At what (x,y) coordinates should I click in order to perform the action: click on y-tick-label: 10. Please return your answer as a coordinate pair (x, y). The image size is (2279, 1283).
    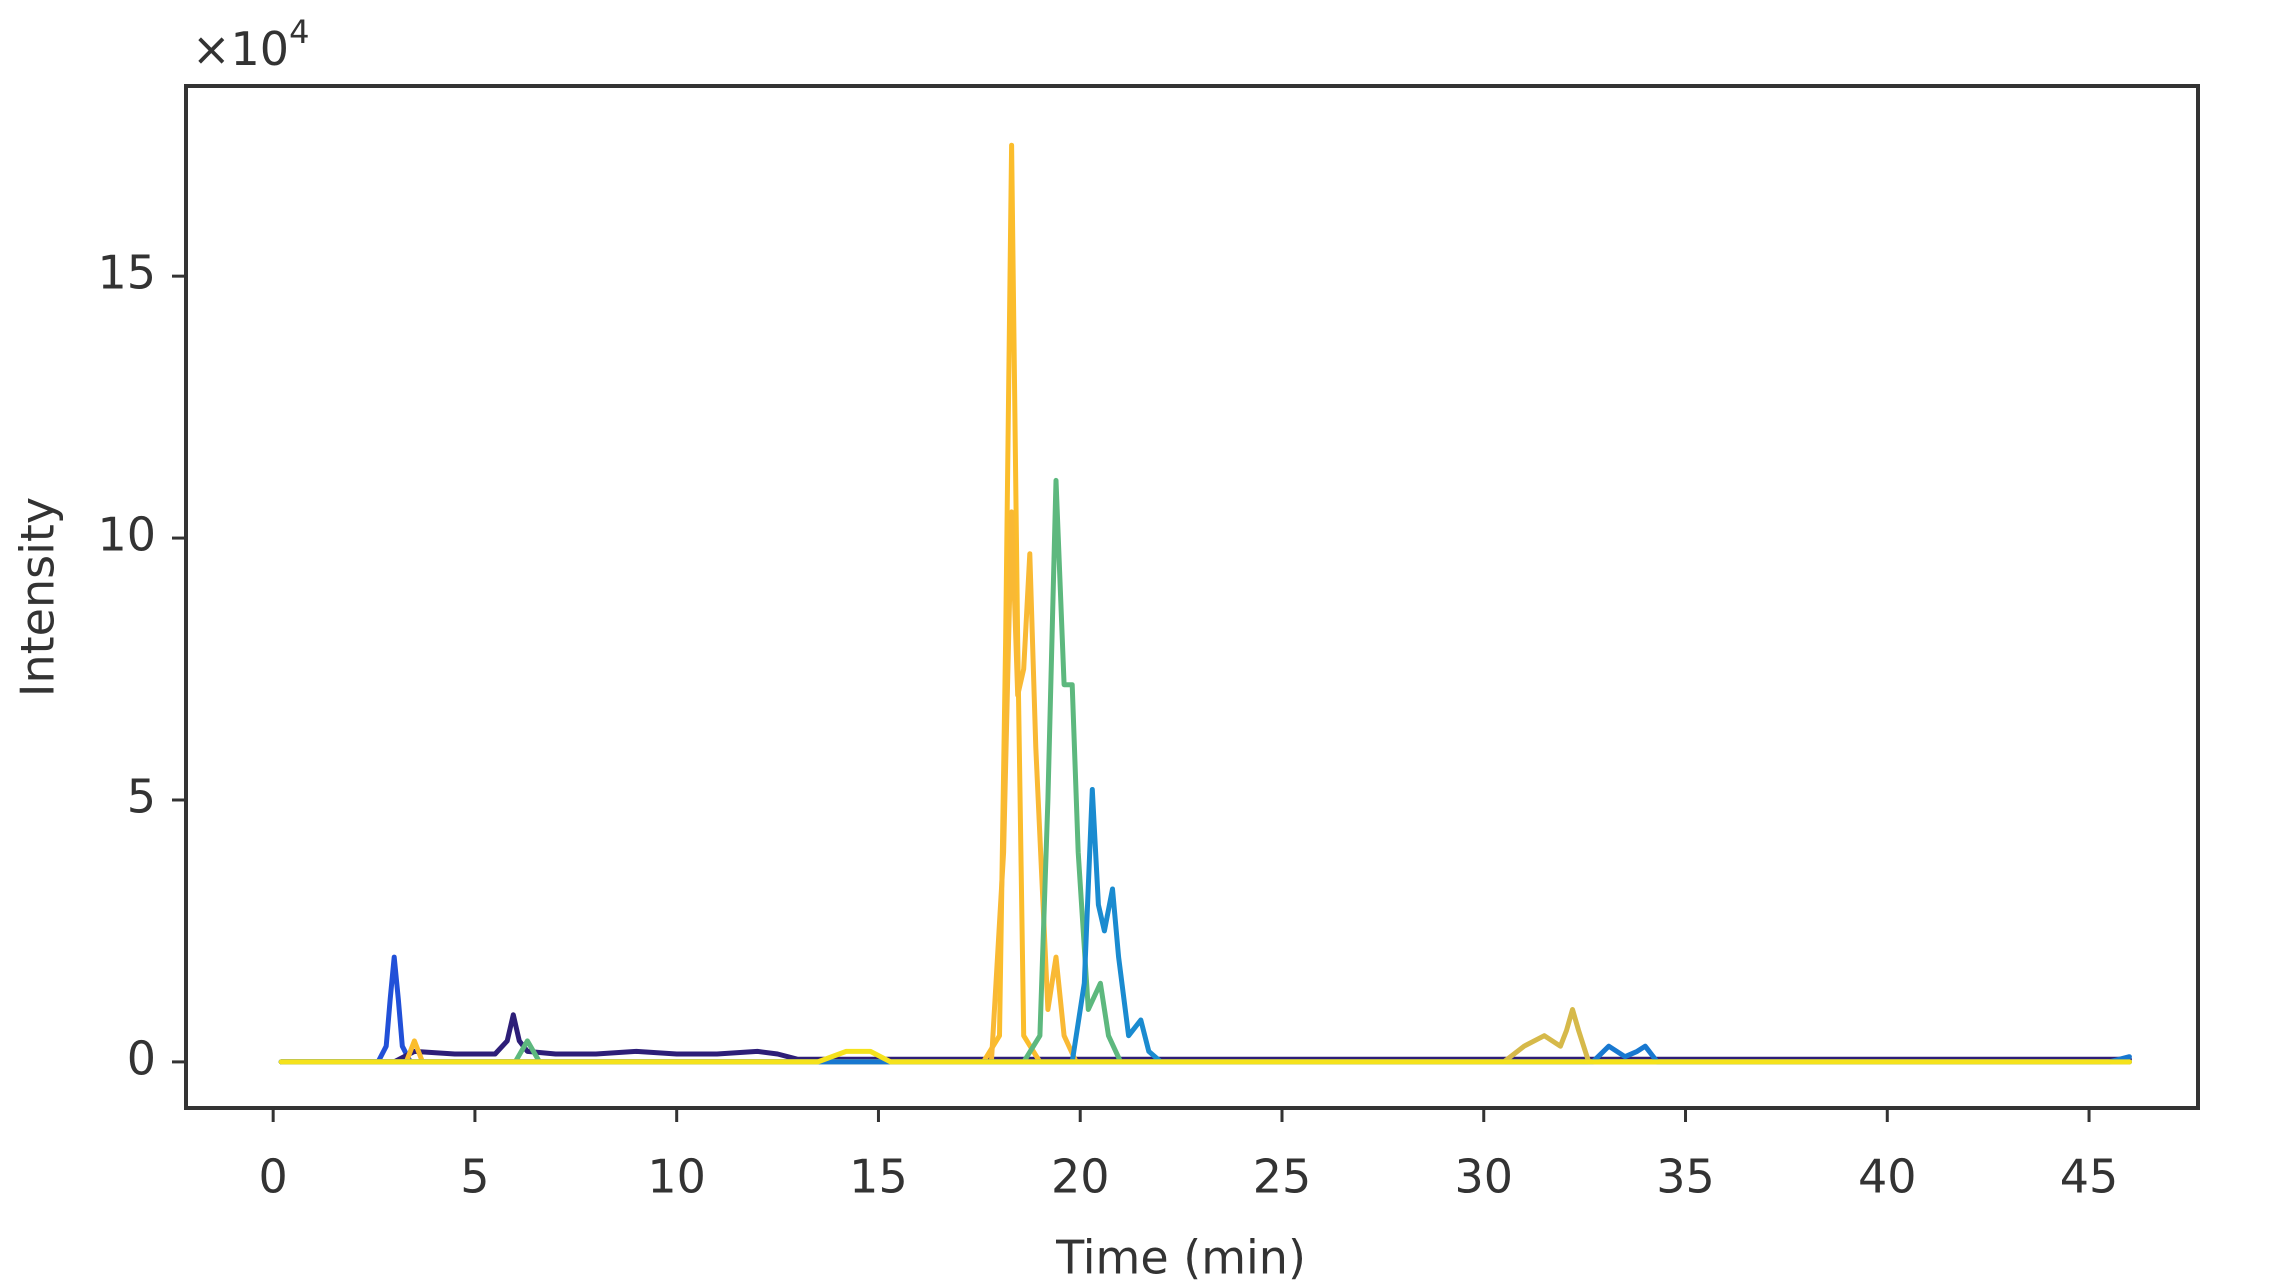
    Looking at the image, I should click on (126, 535).